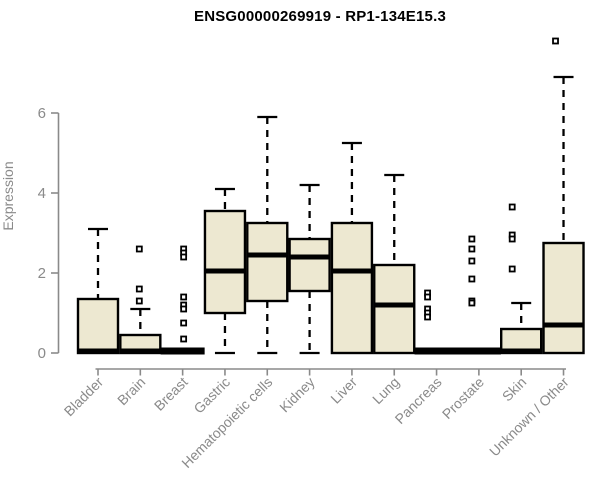  What do you see at coordinates (131, 391) in the screenshot?
I see `x-tick-label: Brain` at bounding box center [131, 391].